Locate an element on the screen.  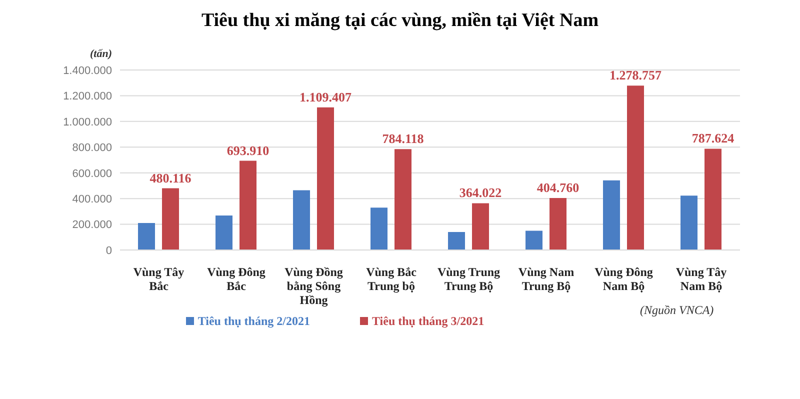
y-tick-label: 1.400.000 is located at coordinates (87, 70).